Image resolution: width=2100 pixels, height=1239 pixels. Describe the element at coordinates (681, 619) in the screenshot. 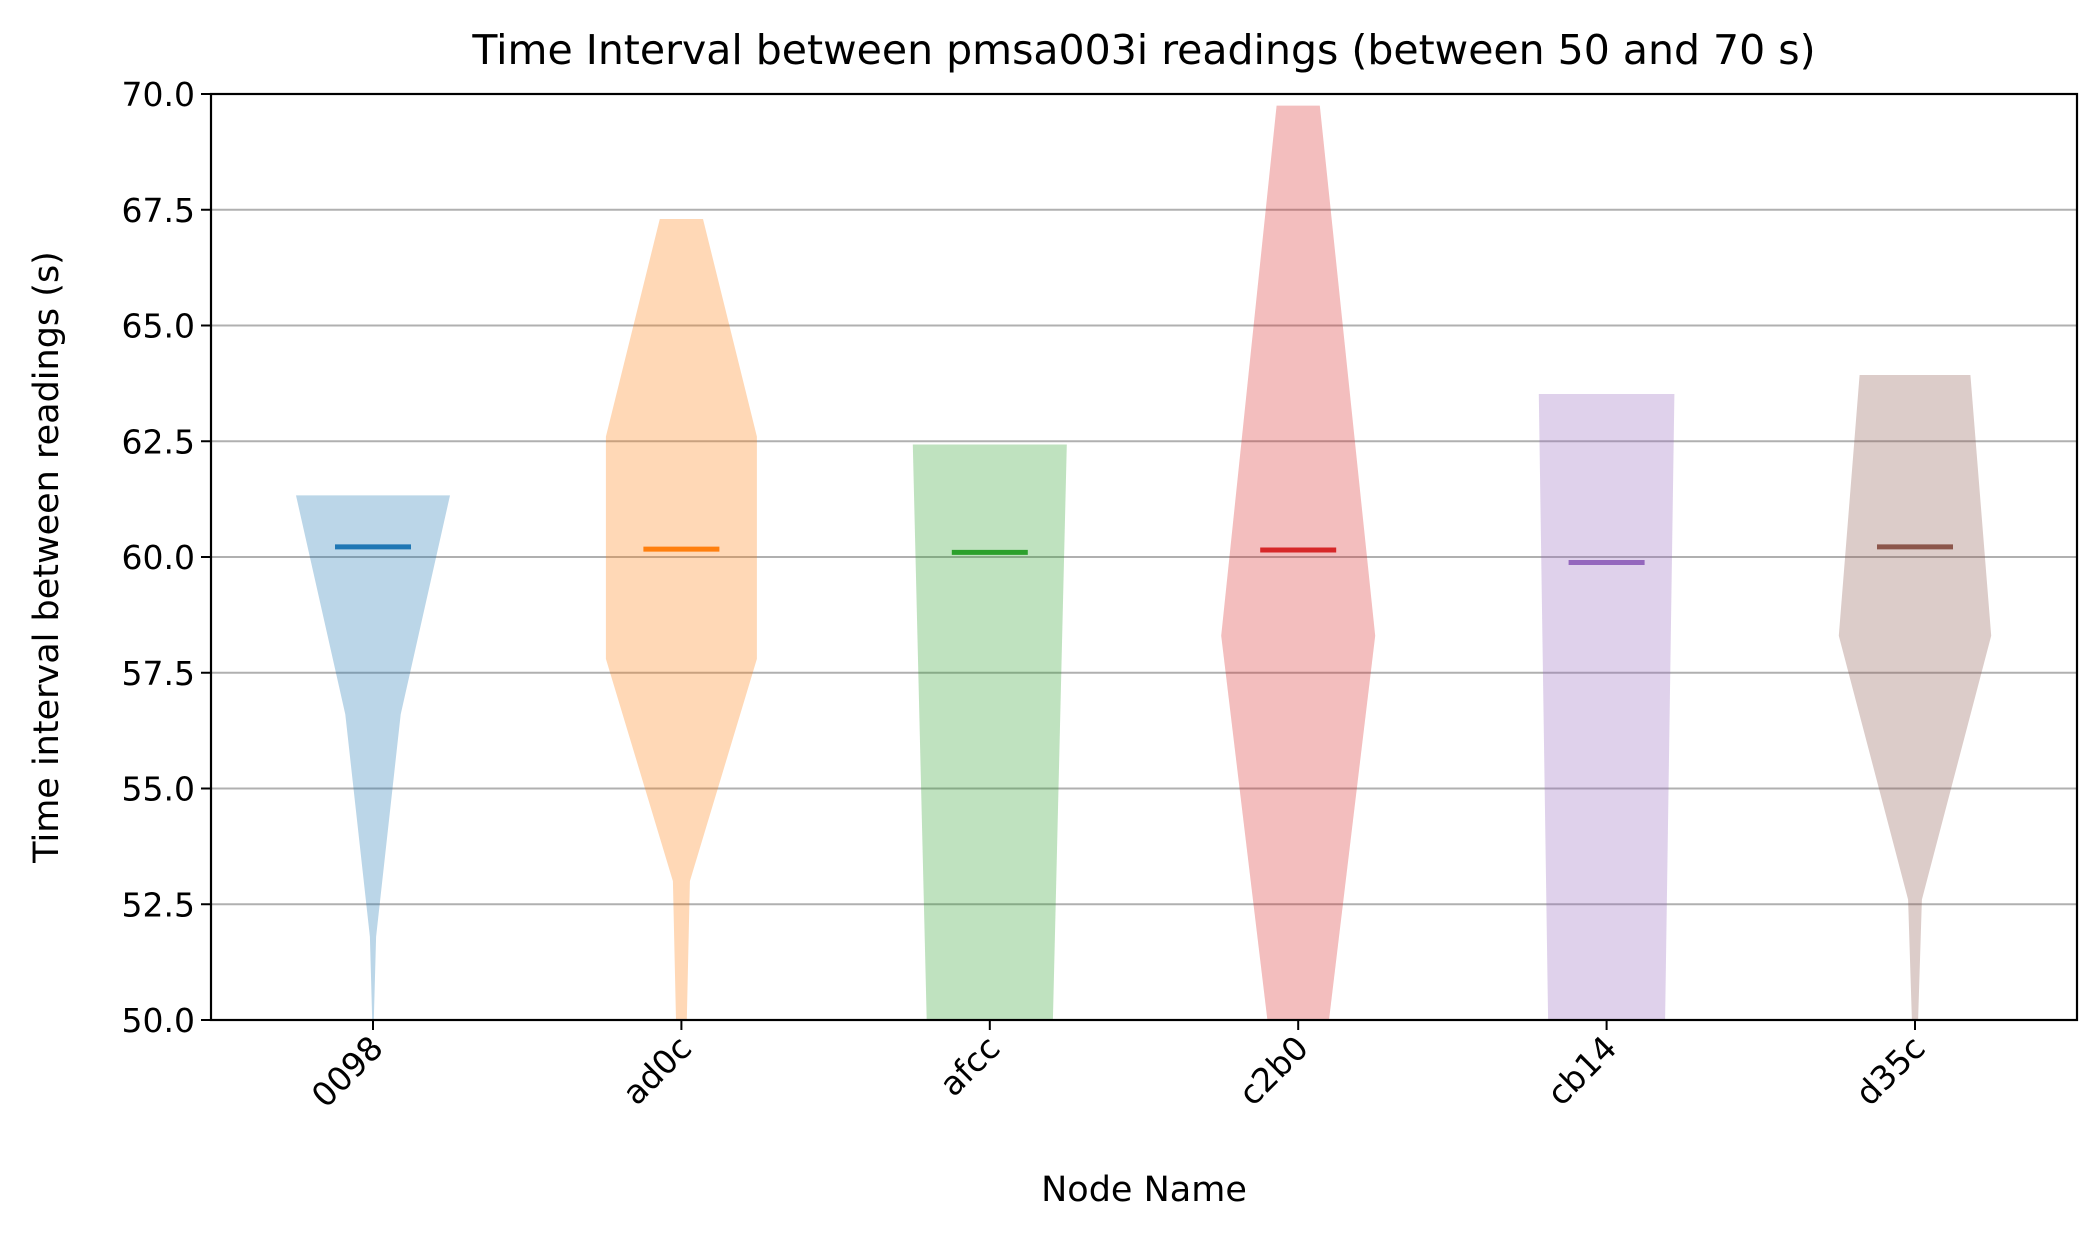

I see `violin-ad0c` at that location.